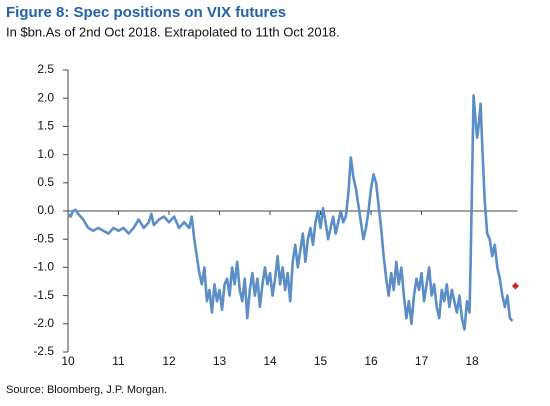 This screenshot has height=406, width=550. I want to click on x-tick-label: 14, so click(270, 361).